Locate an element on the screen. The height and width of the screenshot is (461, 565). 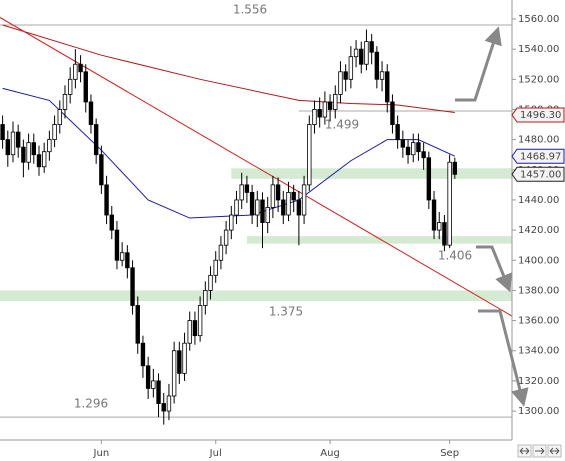
toolbar is located at coordinates (539, 451).